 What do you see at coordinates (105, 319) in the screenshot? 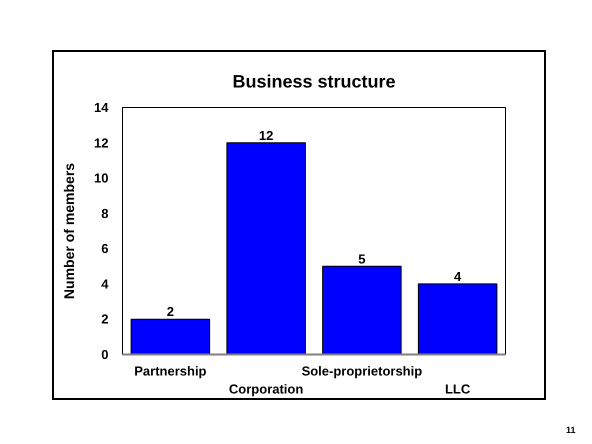
I see `y-tick-label: 2` at bounding box center [105, 319].